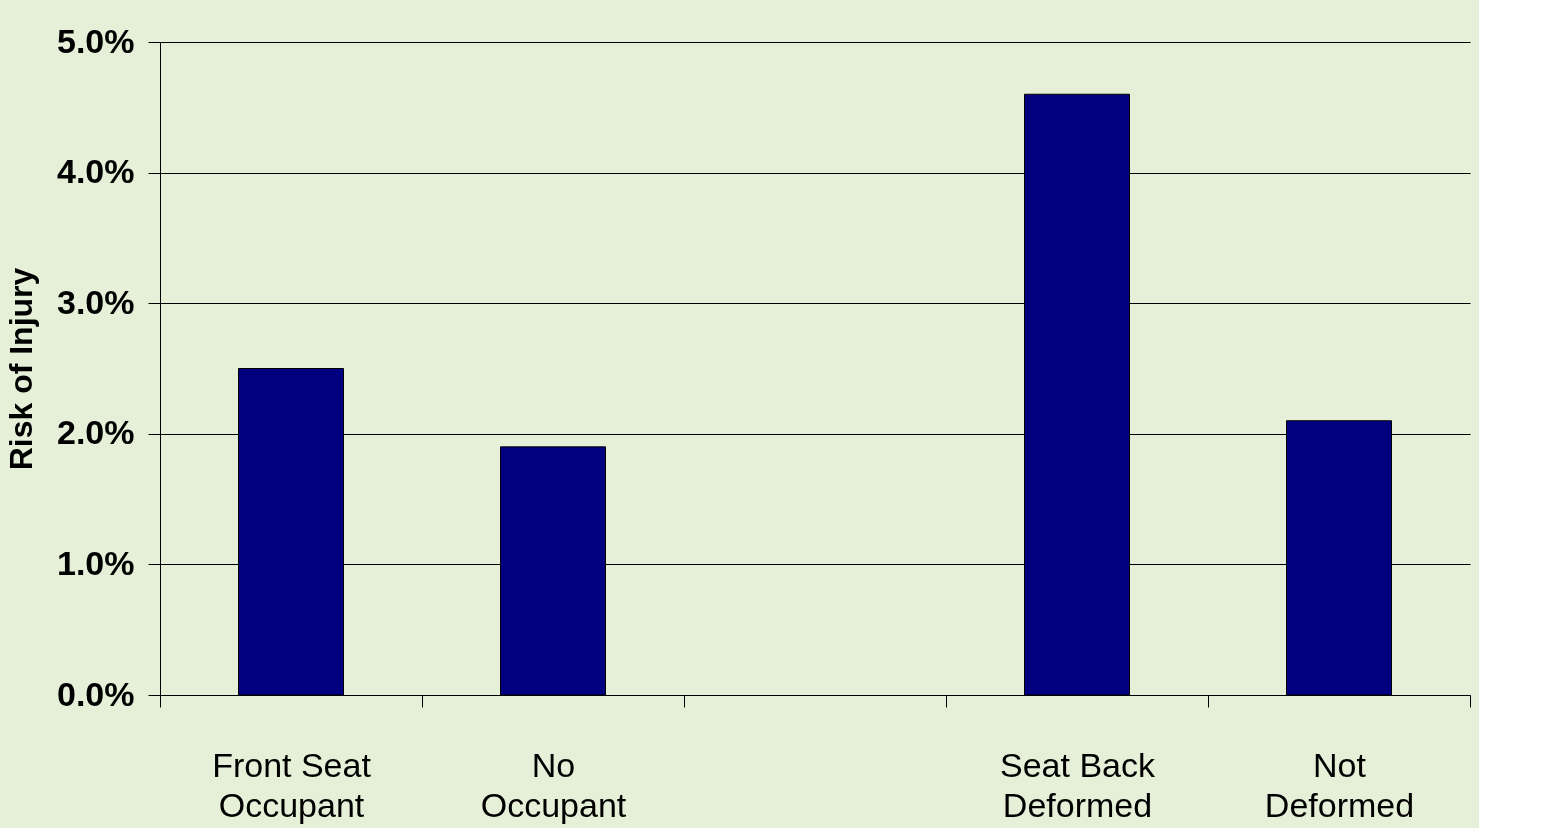  What do you see at coordinates (96, 40) in the screenshot?
I see `y-tick-label: 5.0%` at bounding box center [96, 40].